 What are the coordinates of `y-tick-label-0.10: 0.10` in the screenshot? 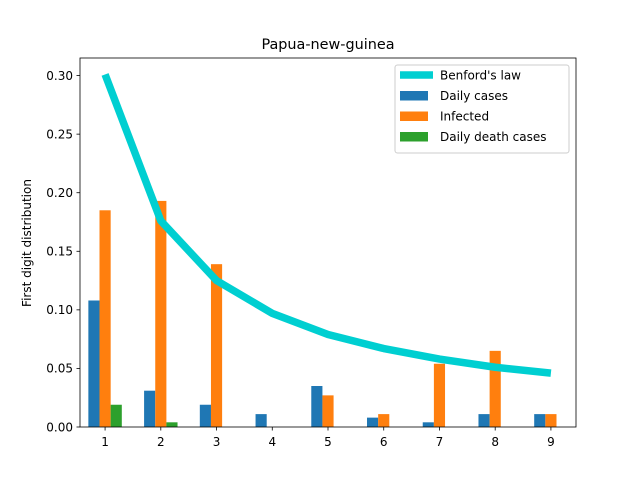 It's located at (59, 310).